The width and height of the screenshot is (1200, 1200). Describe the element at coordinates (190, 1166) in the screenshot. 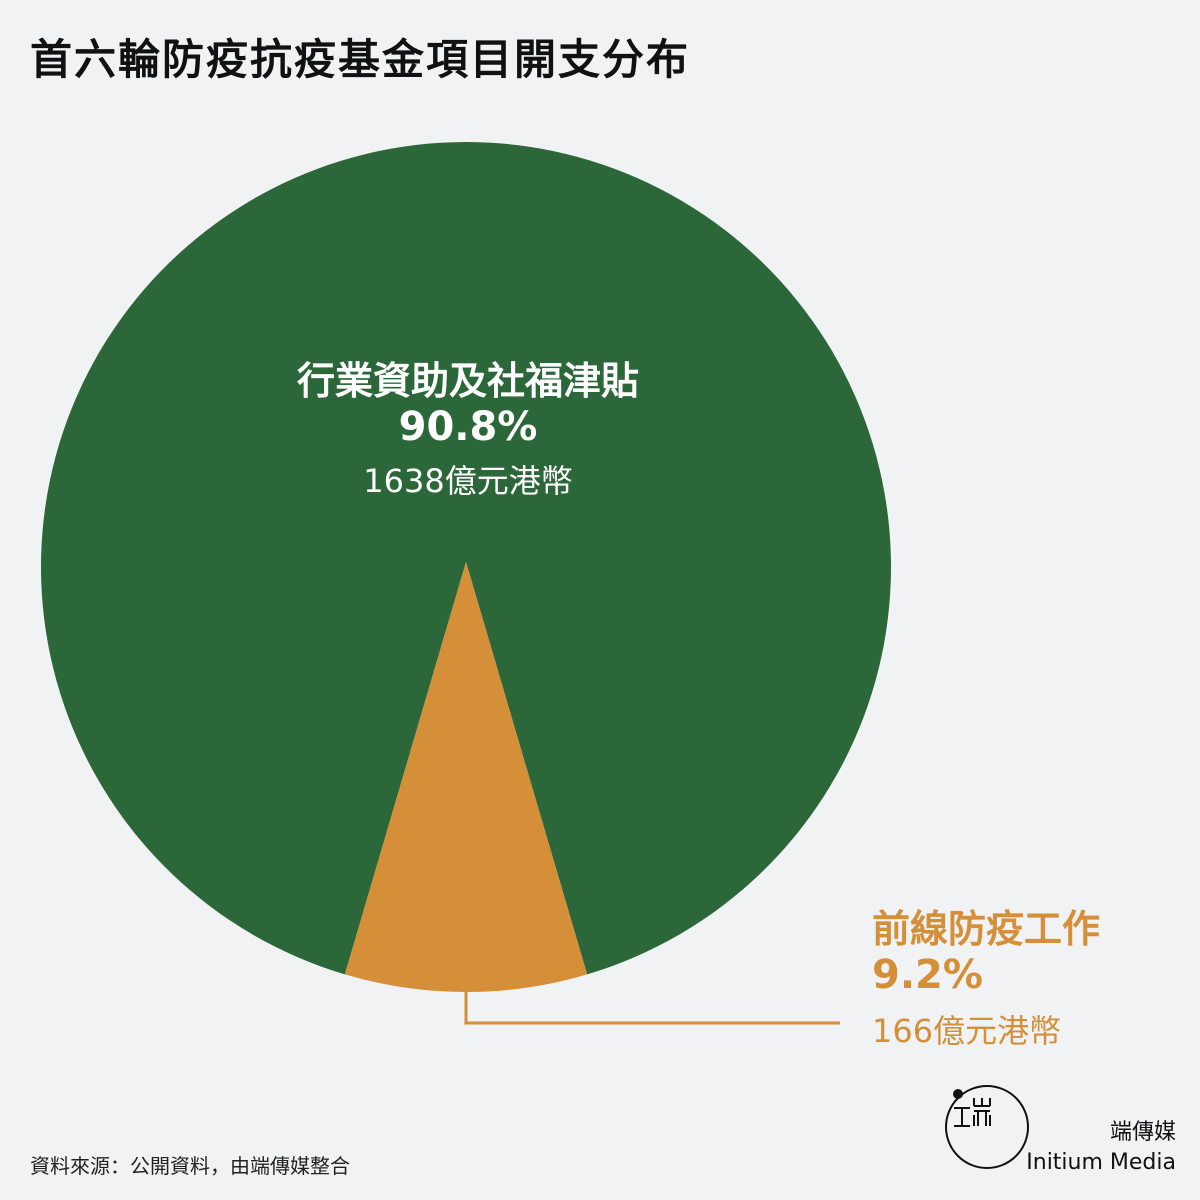

I see `source-note: 資料來源：公開資料，由端傳媒整合` at that location.